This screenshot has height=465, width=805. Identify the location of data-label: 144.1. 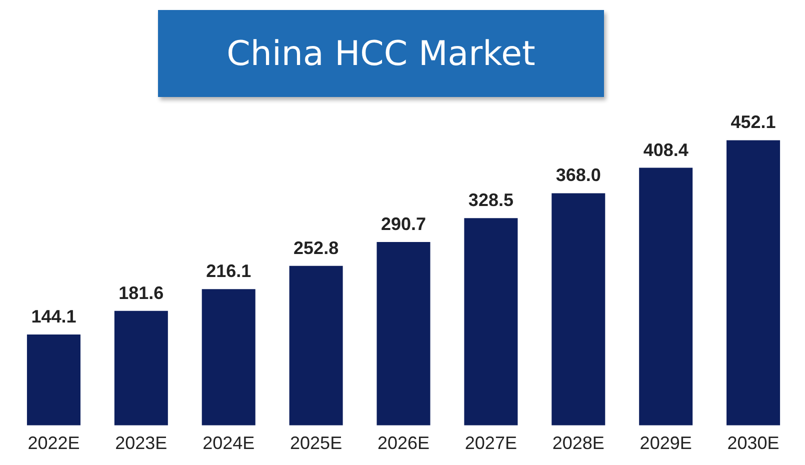
(53, 316).